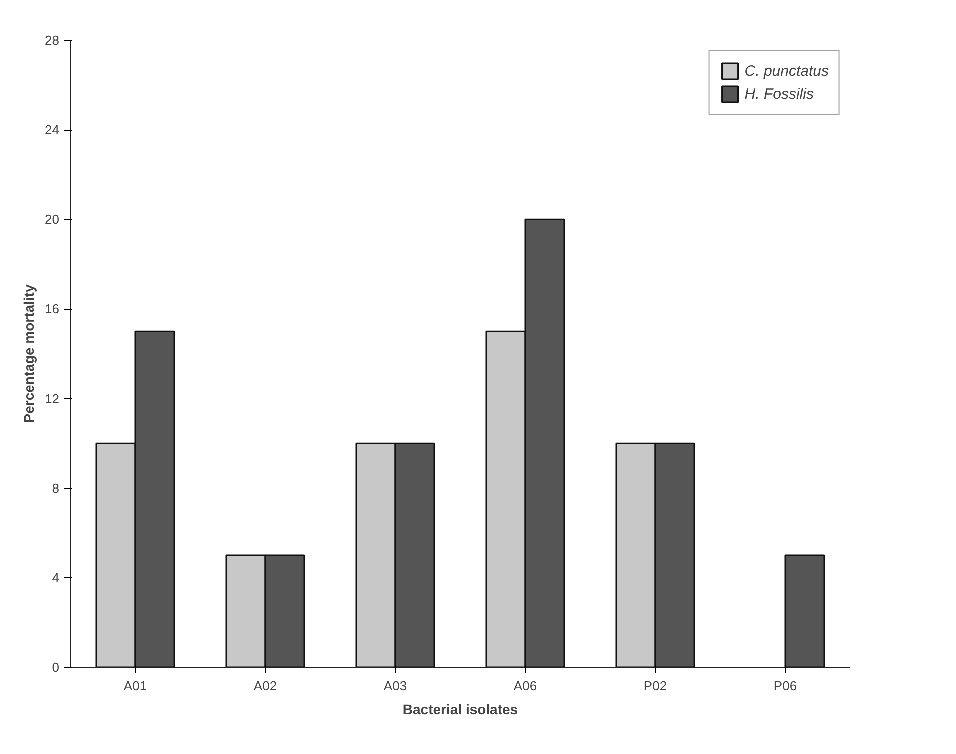 This screenshot has width=956, height=754. Describe the element at coordinates (52, 40) in the screenshot. I see `y-tick-label: 28` at that location.